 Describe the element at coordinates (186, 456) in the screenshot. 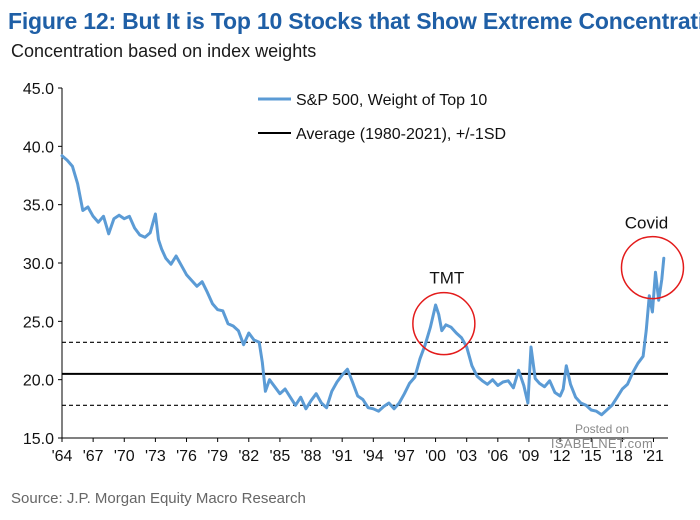

I see `x-tick-label: '76` at that location.